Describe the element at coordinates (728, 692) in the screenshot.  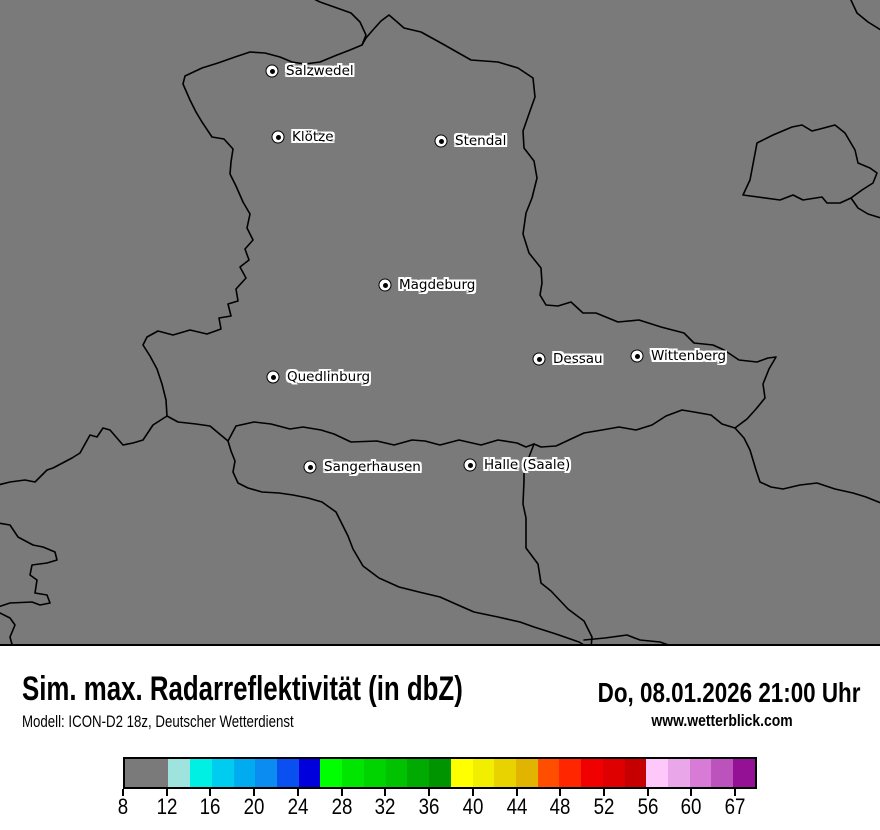
I see `forecast-datetime: Do, 08.01.2026 21:00 Uhr` at that location.